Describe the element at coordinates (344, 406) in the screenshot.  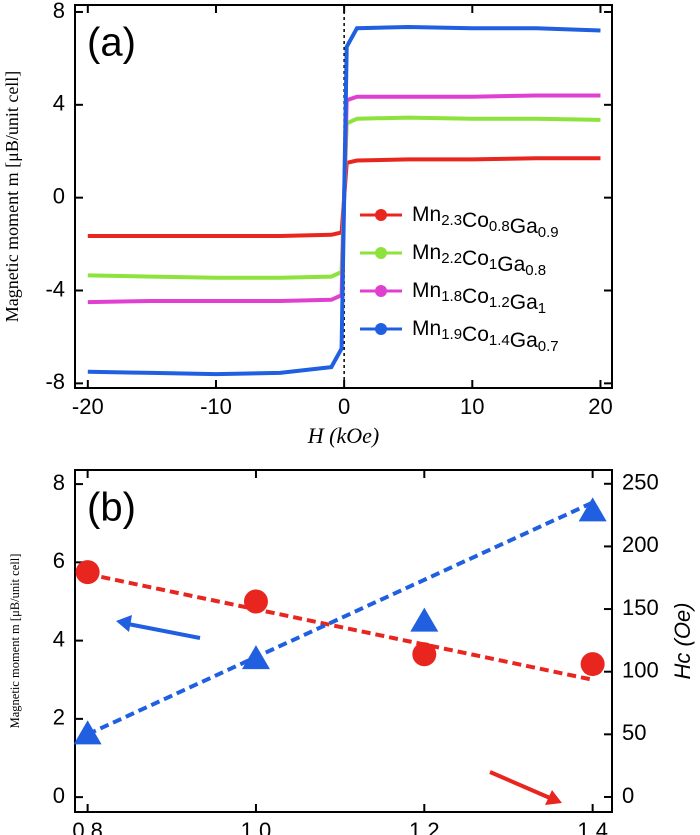
I see `x-tick-label: 0` at that location.